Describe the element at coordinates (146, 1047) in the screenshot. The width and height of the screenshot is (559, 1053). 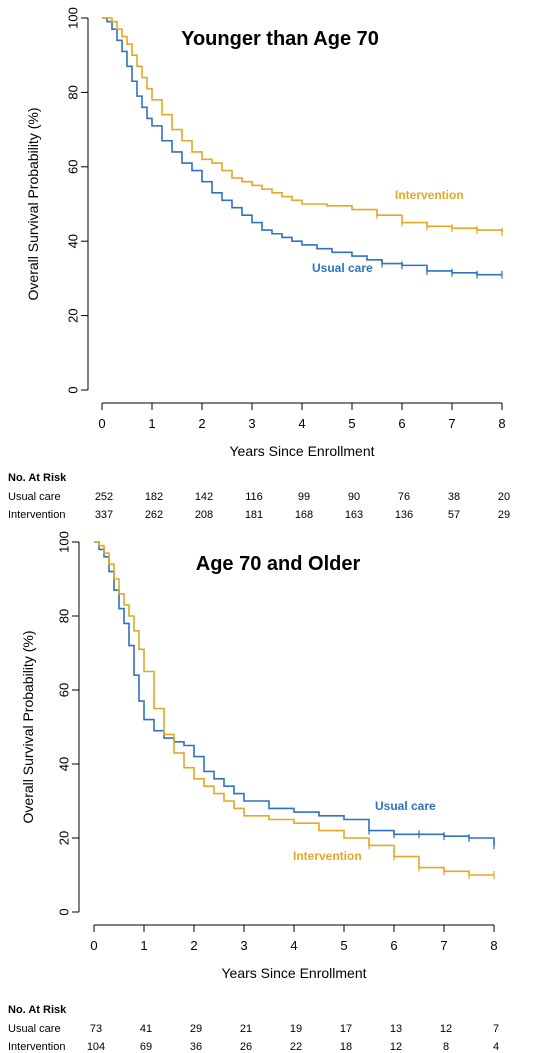
I see `risk-count: 69` at that location.